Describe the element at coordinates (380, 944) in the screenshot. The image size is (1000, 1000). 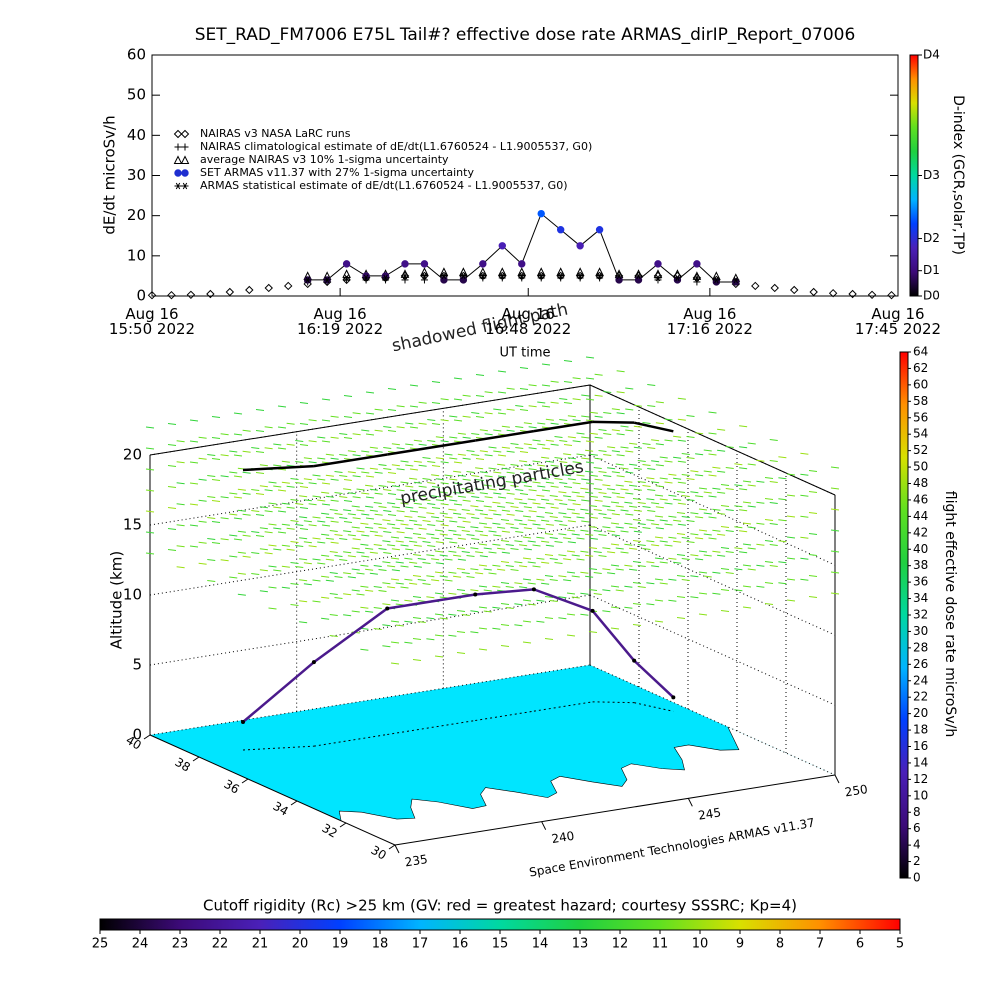
I see `colorbar-tick-label: 18` at that location.